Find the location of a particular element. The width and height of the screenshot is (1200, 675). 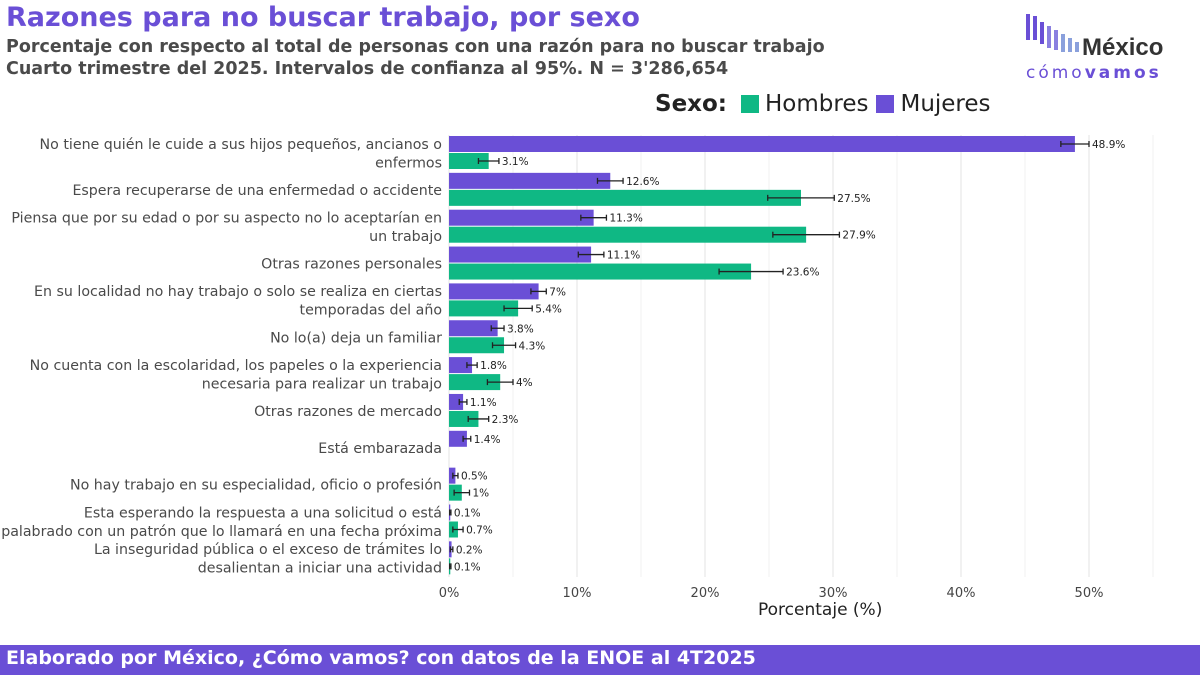

category-label: necesaria para realizar un trabajo is located at coordinates (322, 384).